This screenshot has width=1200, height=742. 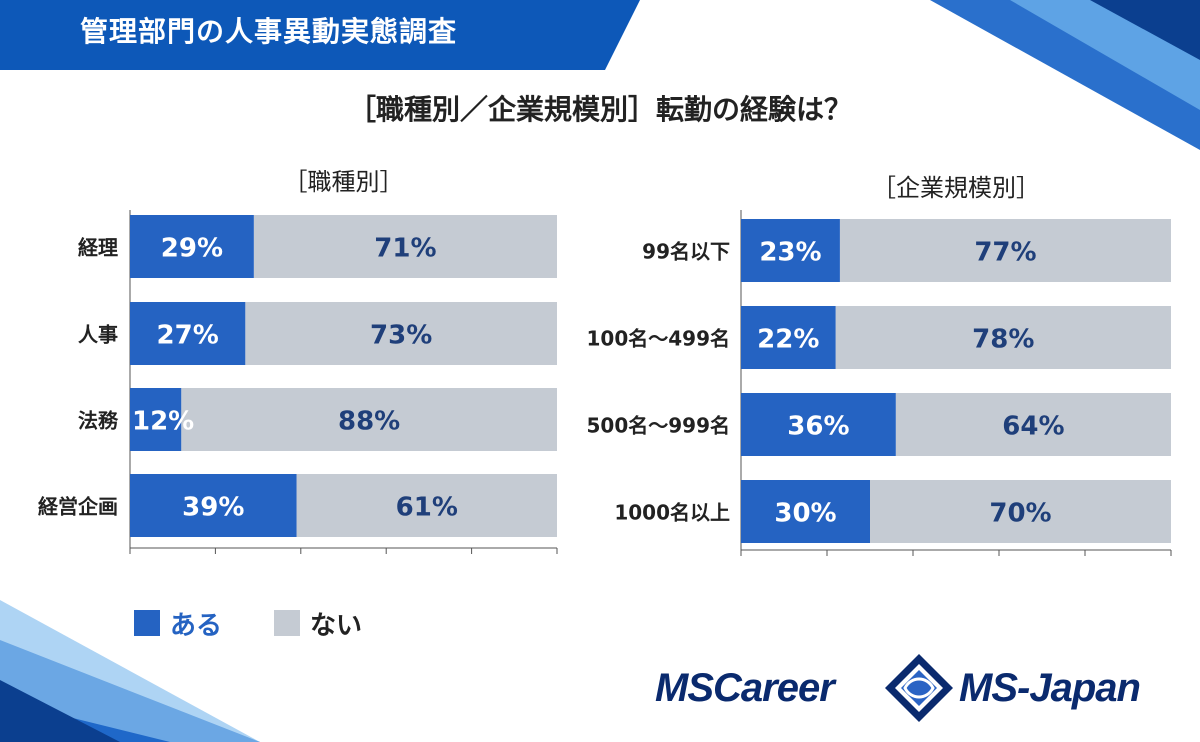 What do you see at coordinates (790, 253) in the screenshot?
I see `data-label-yes-0: 23%` at bounding box center [790, 253].